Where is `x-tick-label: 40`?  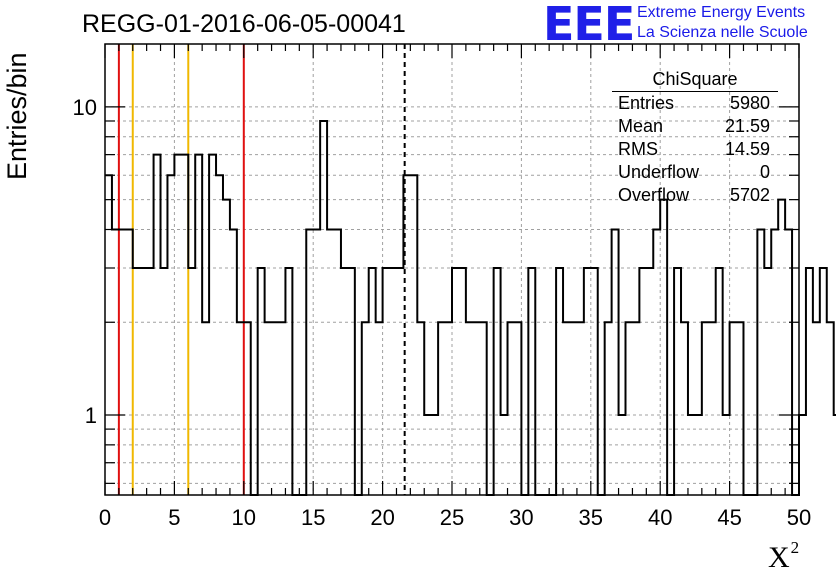
x-tick-label: 40 is located at coordinates (660, 517).